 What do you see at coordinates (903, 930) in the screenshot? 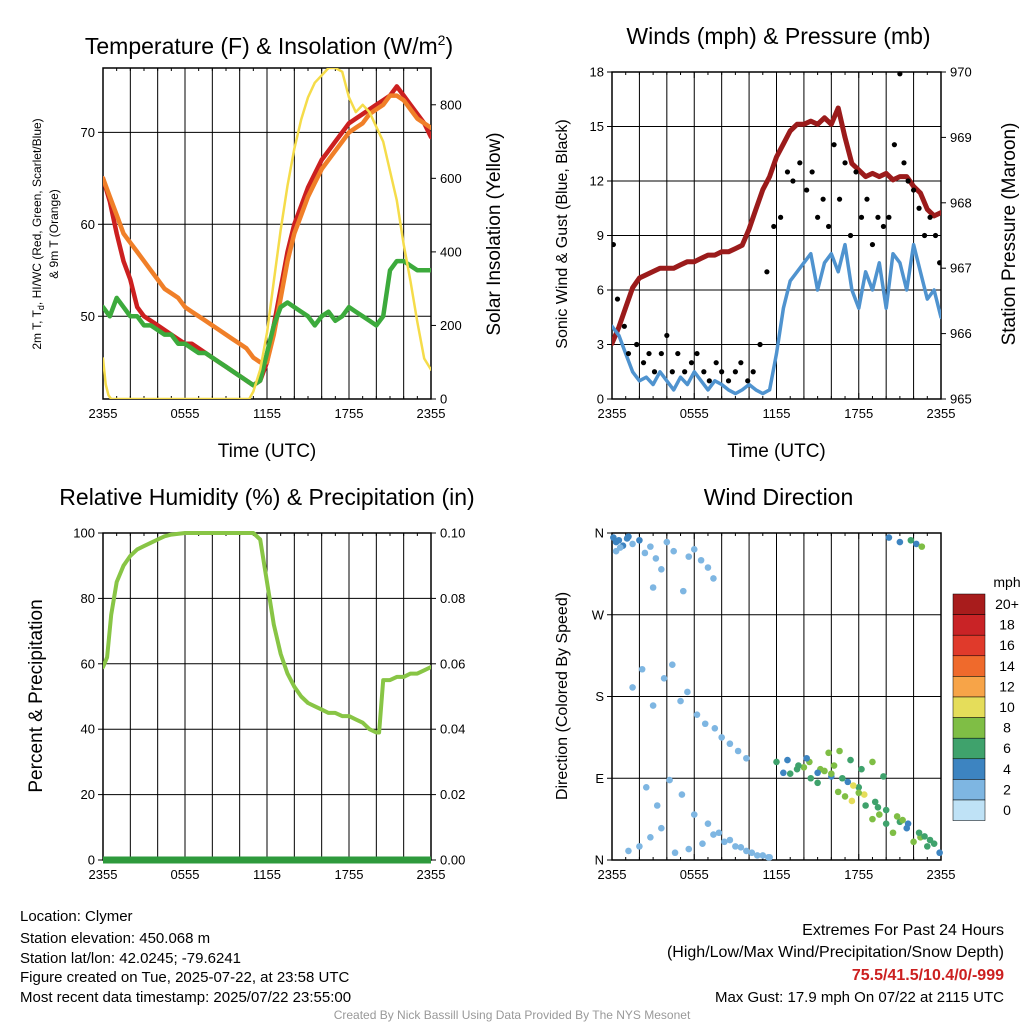
I see `extremes-title: Extremes For Past 24 Hours` at bounding box center [903, 930].